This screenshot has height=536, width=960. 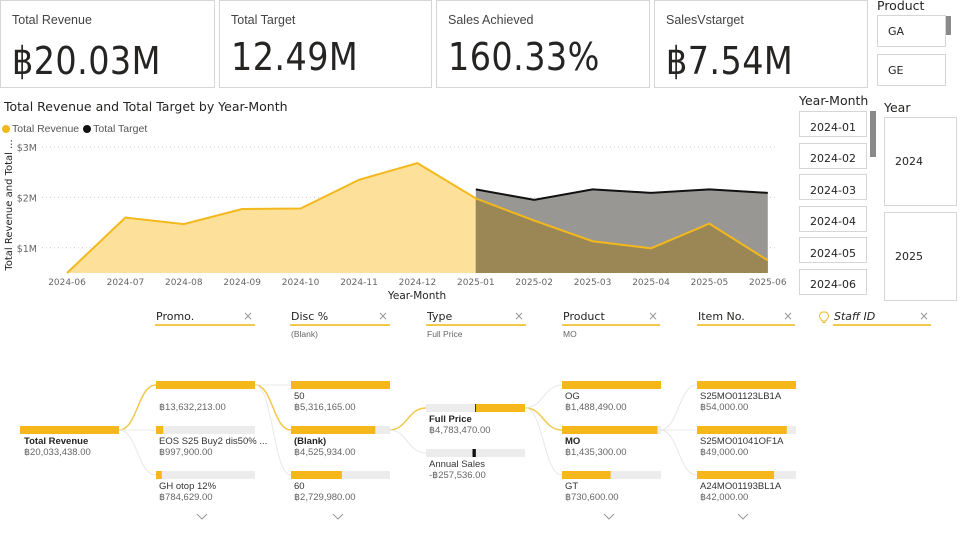 I want to click on x-tick-label: 2024-09, so click(x=242, y=283).